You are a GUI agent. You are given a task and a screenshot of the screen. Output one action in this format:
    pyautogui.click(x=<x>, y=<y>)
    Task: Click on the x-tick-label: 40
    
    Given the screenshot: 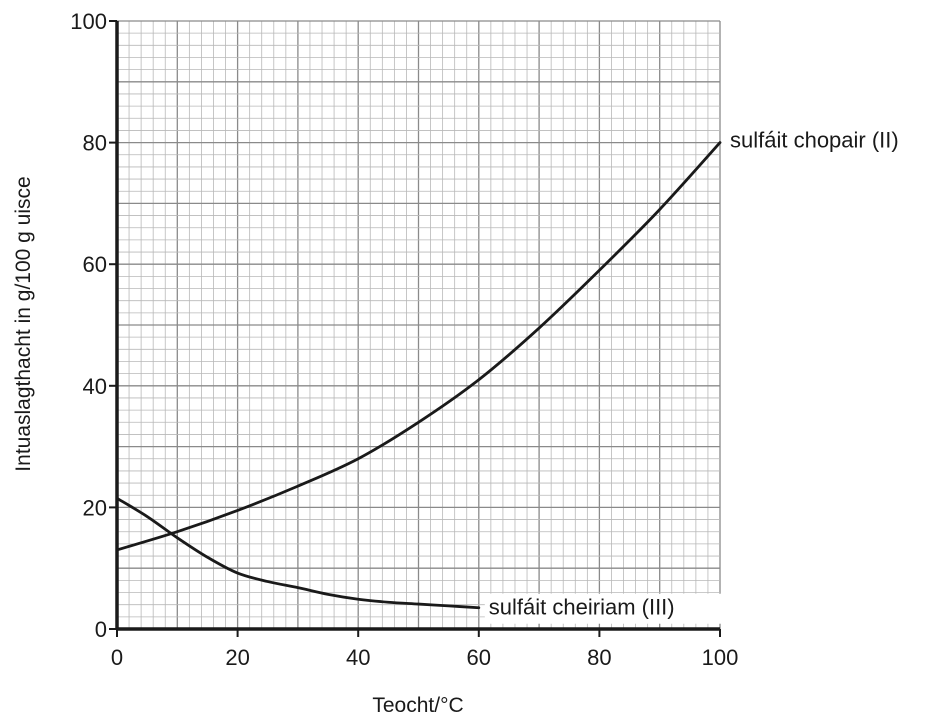 What is the action you would take?
    pyautogui.click(x=358, y=657)
    